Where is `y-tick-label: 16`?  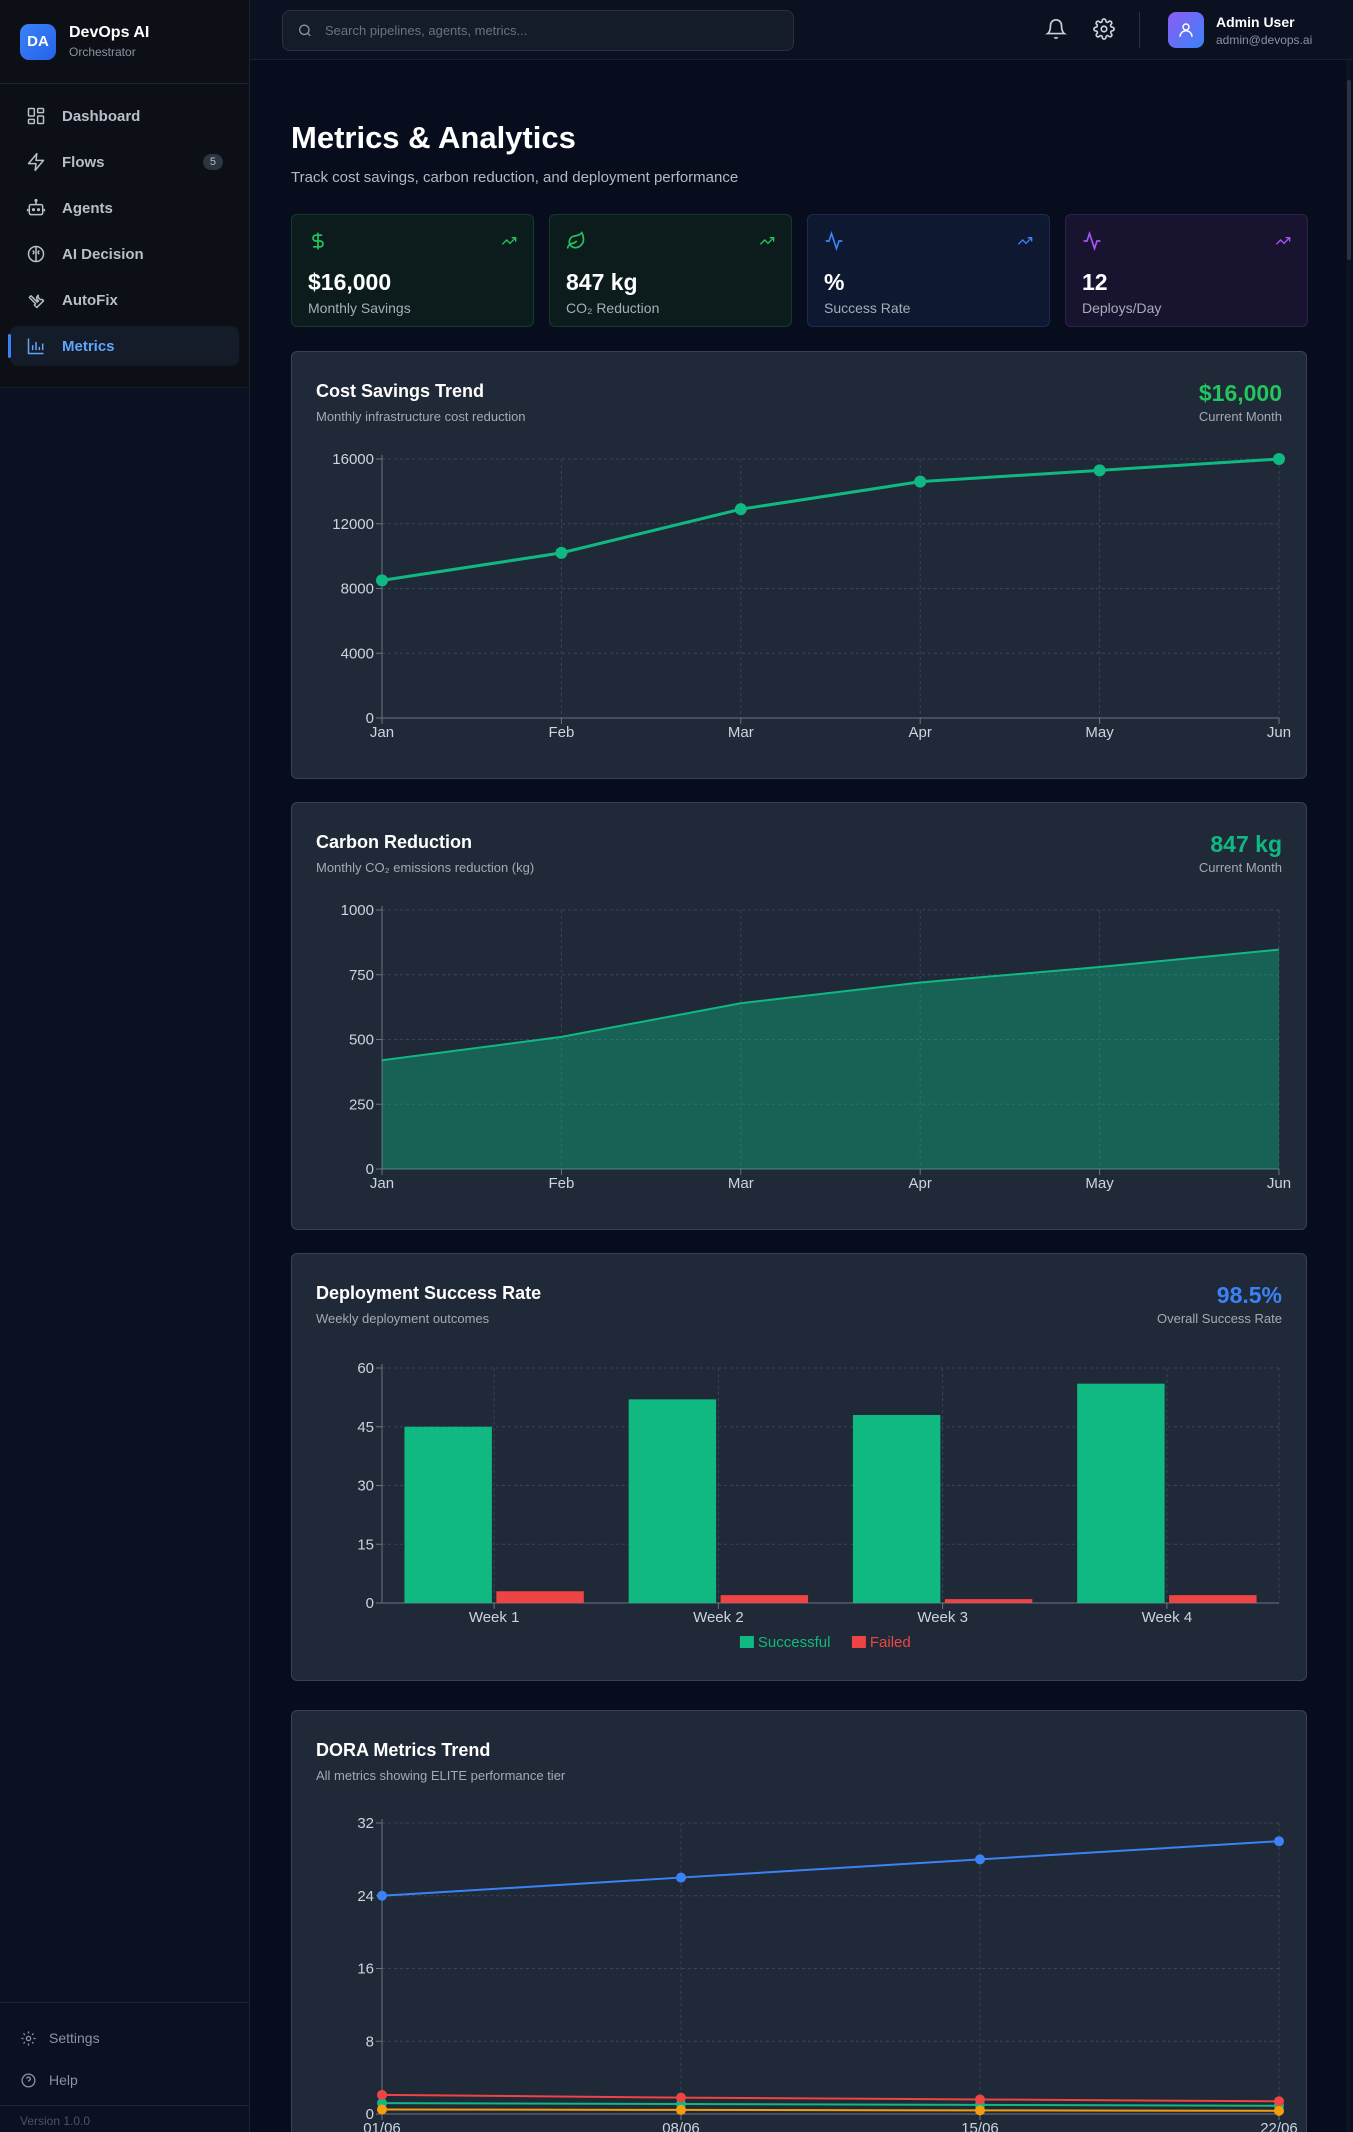
y-tick-label: 16 is located at coordinates (365, 1969).